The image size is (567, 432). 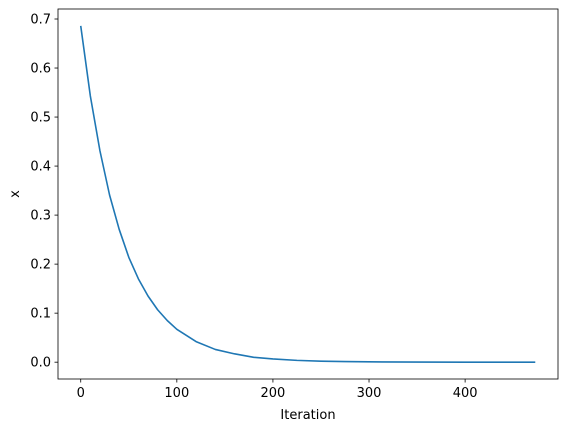 What do you see at coordinates (40, 167) in the screenshot?
I see `y-tick-label: 0.4` at bounding box center [40, 167].